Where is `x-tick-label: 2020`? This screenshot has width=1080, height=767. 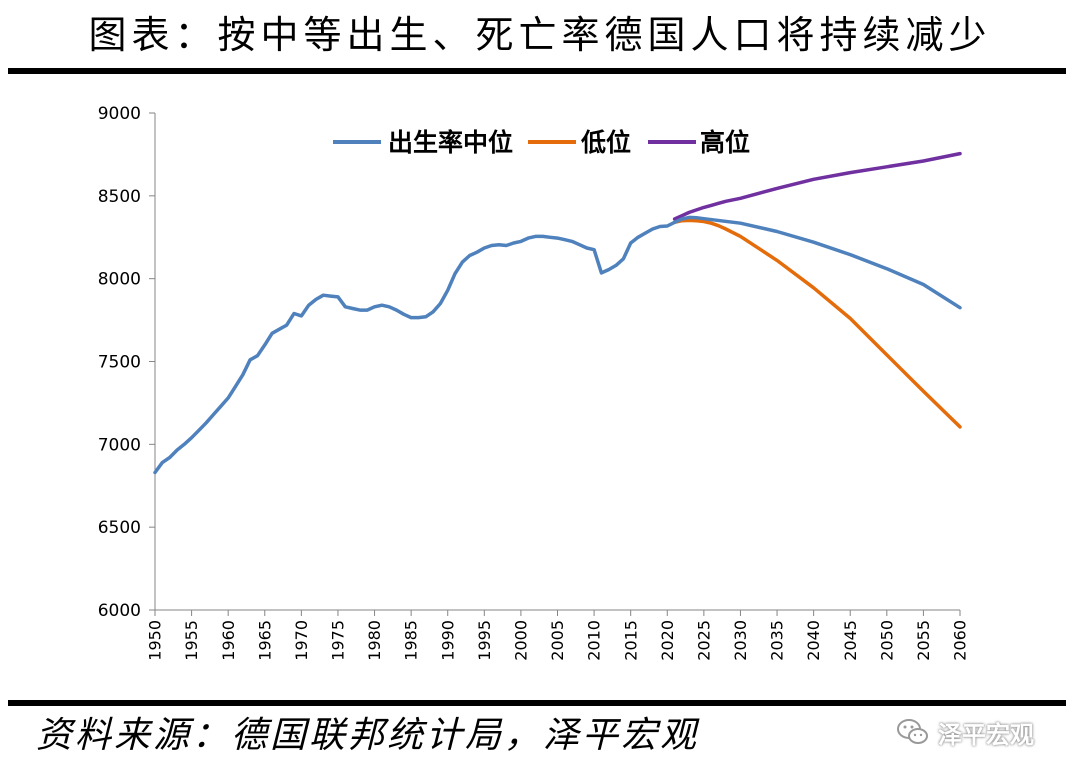 x-tick-label: 2020 is located at coordinates (667, 640).